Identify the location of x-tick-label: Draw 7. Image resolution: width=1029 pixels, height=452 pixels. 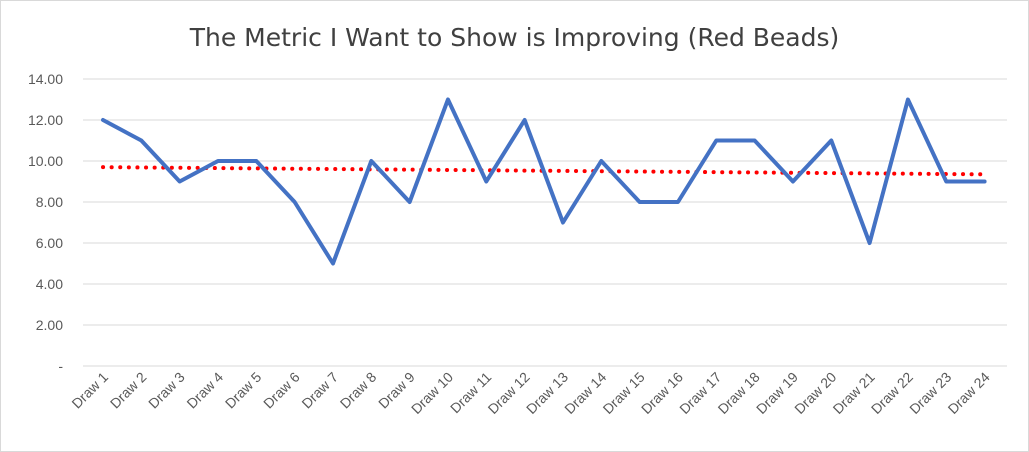
(319, 390).